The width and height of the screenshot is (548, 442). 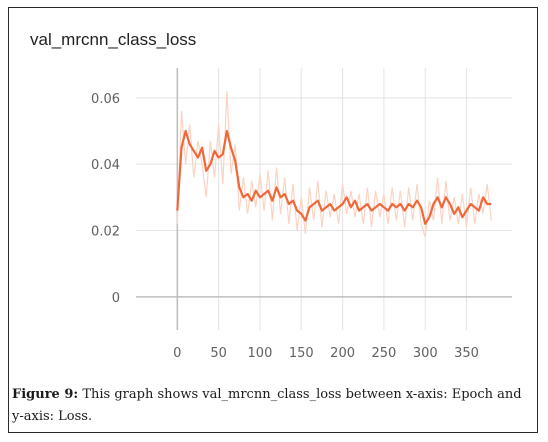 I want to click on x-tick-labels: 0 50 100 150 200 250 300 350, so click(x=326, y=353).